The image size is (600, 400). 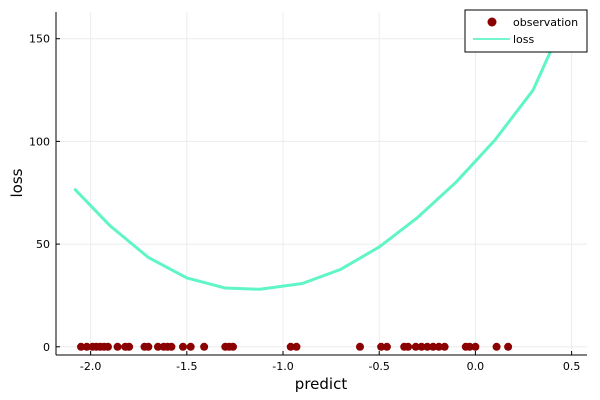 What do you see at coordinates (39, 141) in the screenshot?
I see `y-tick-label: 100` at bounding box center [39, 141].